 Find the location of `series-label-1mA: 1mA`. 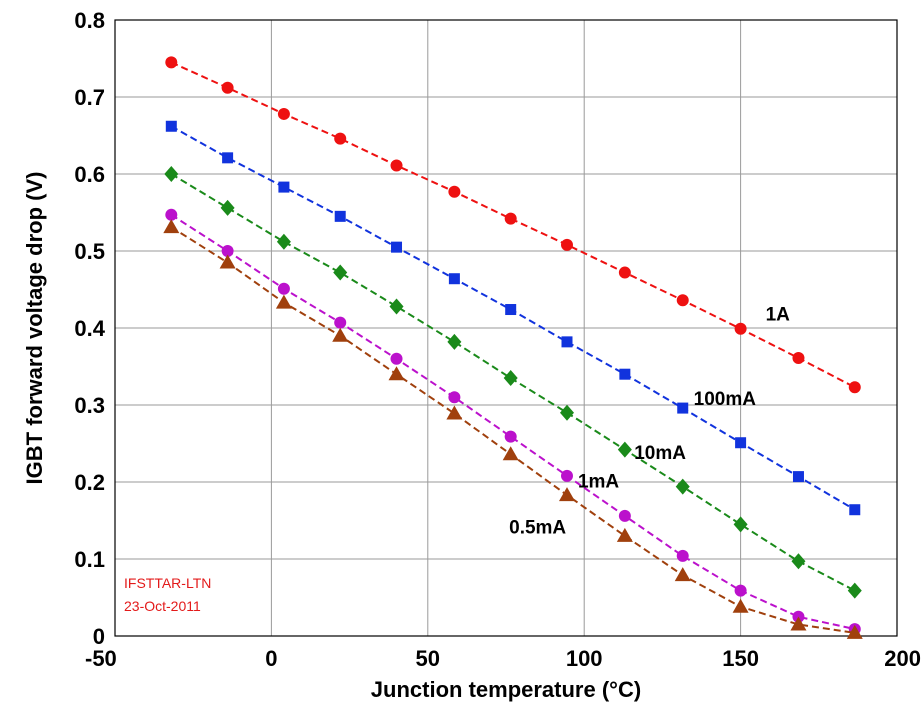

series-label-1mA: 1mA is located at coordinates (598, 481).